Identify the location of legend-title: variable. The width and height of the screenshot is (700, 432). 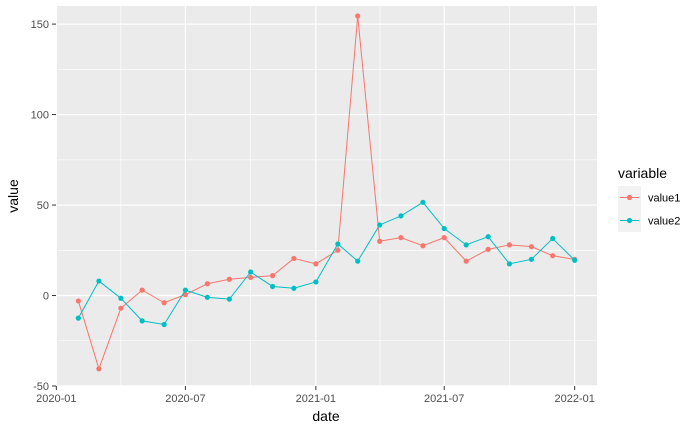
(642, 173).